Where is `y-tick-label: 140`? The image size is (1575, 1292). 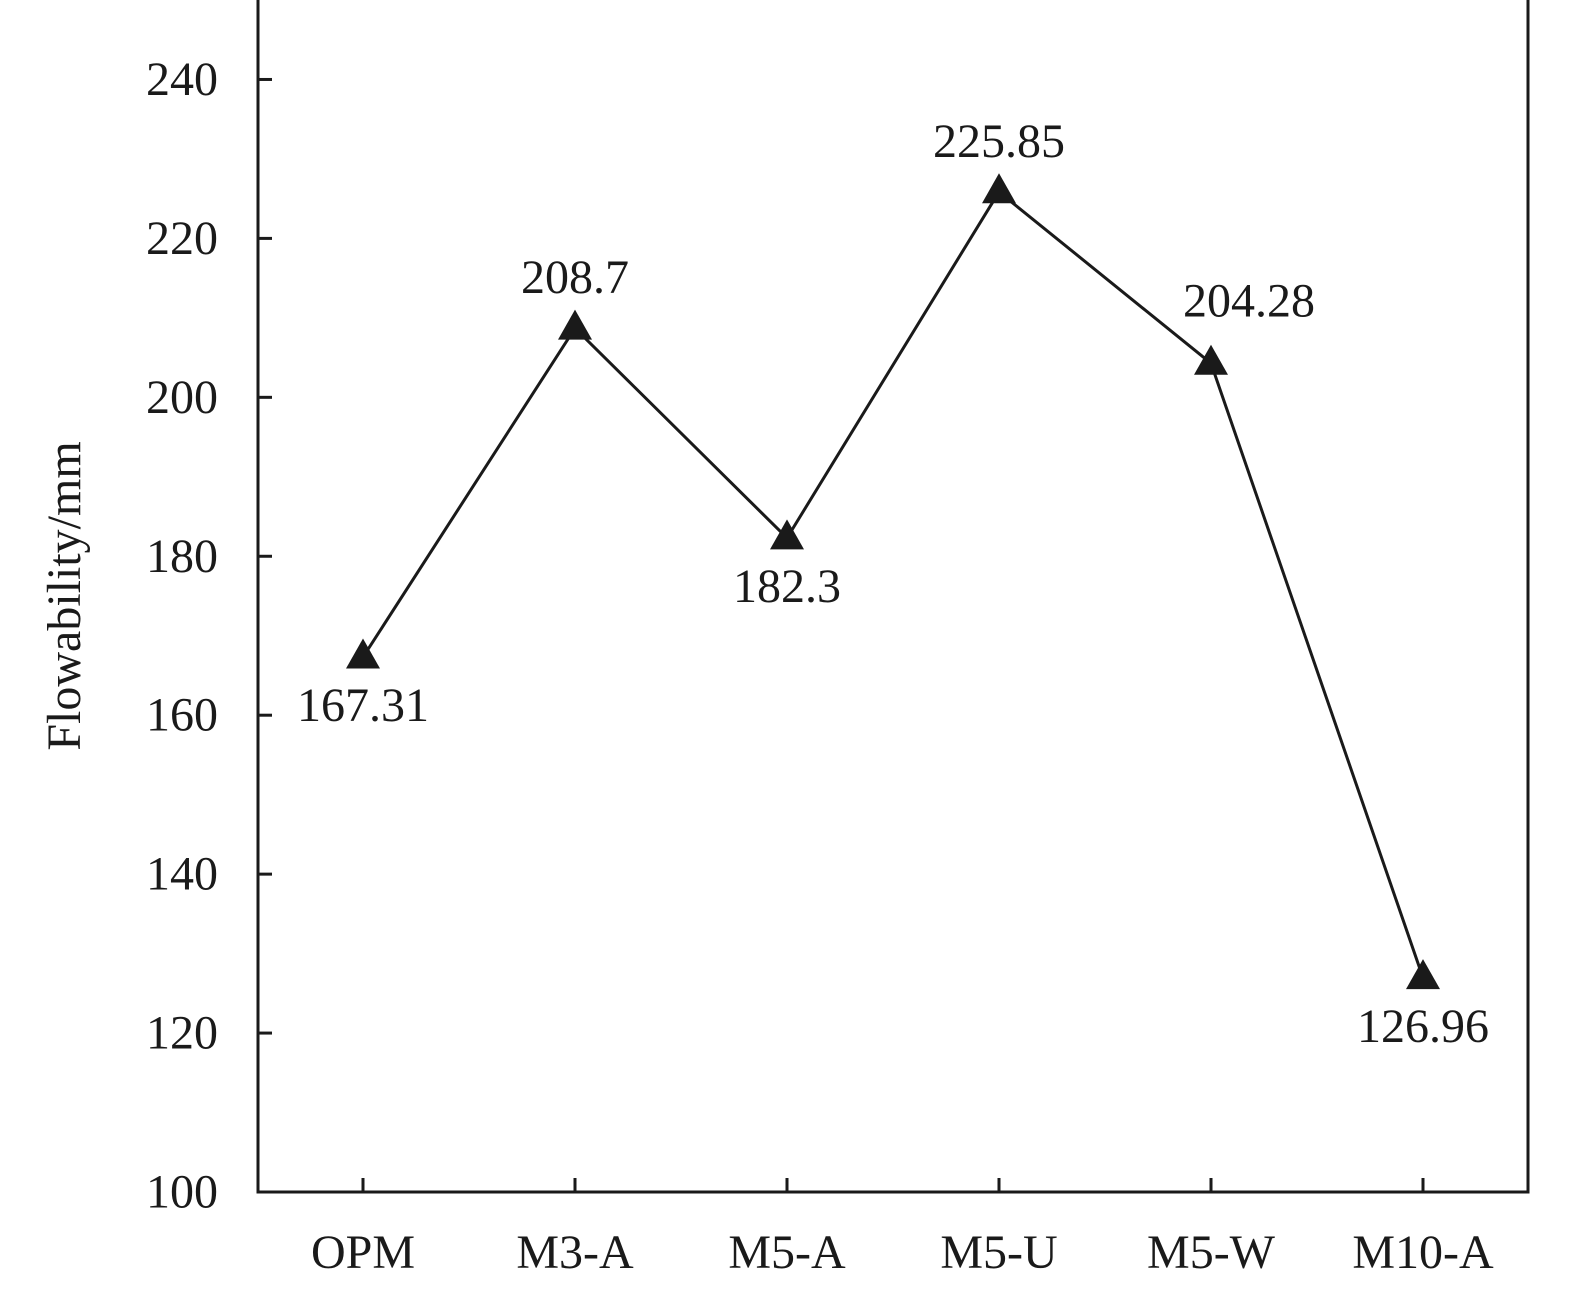 y-tick-label: 140 is located at coordinates (182, 874).